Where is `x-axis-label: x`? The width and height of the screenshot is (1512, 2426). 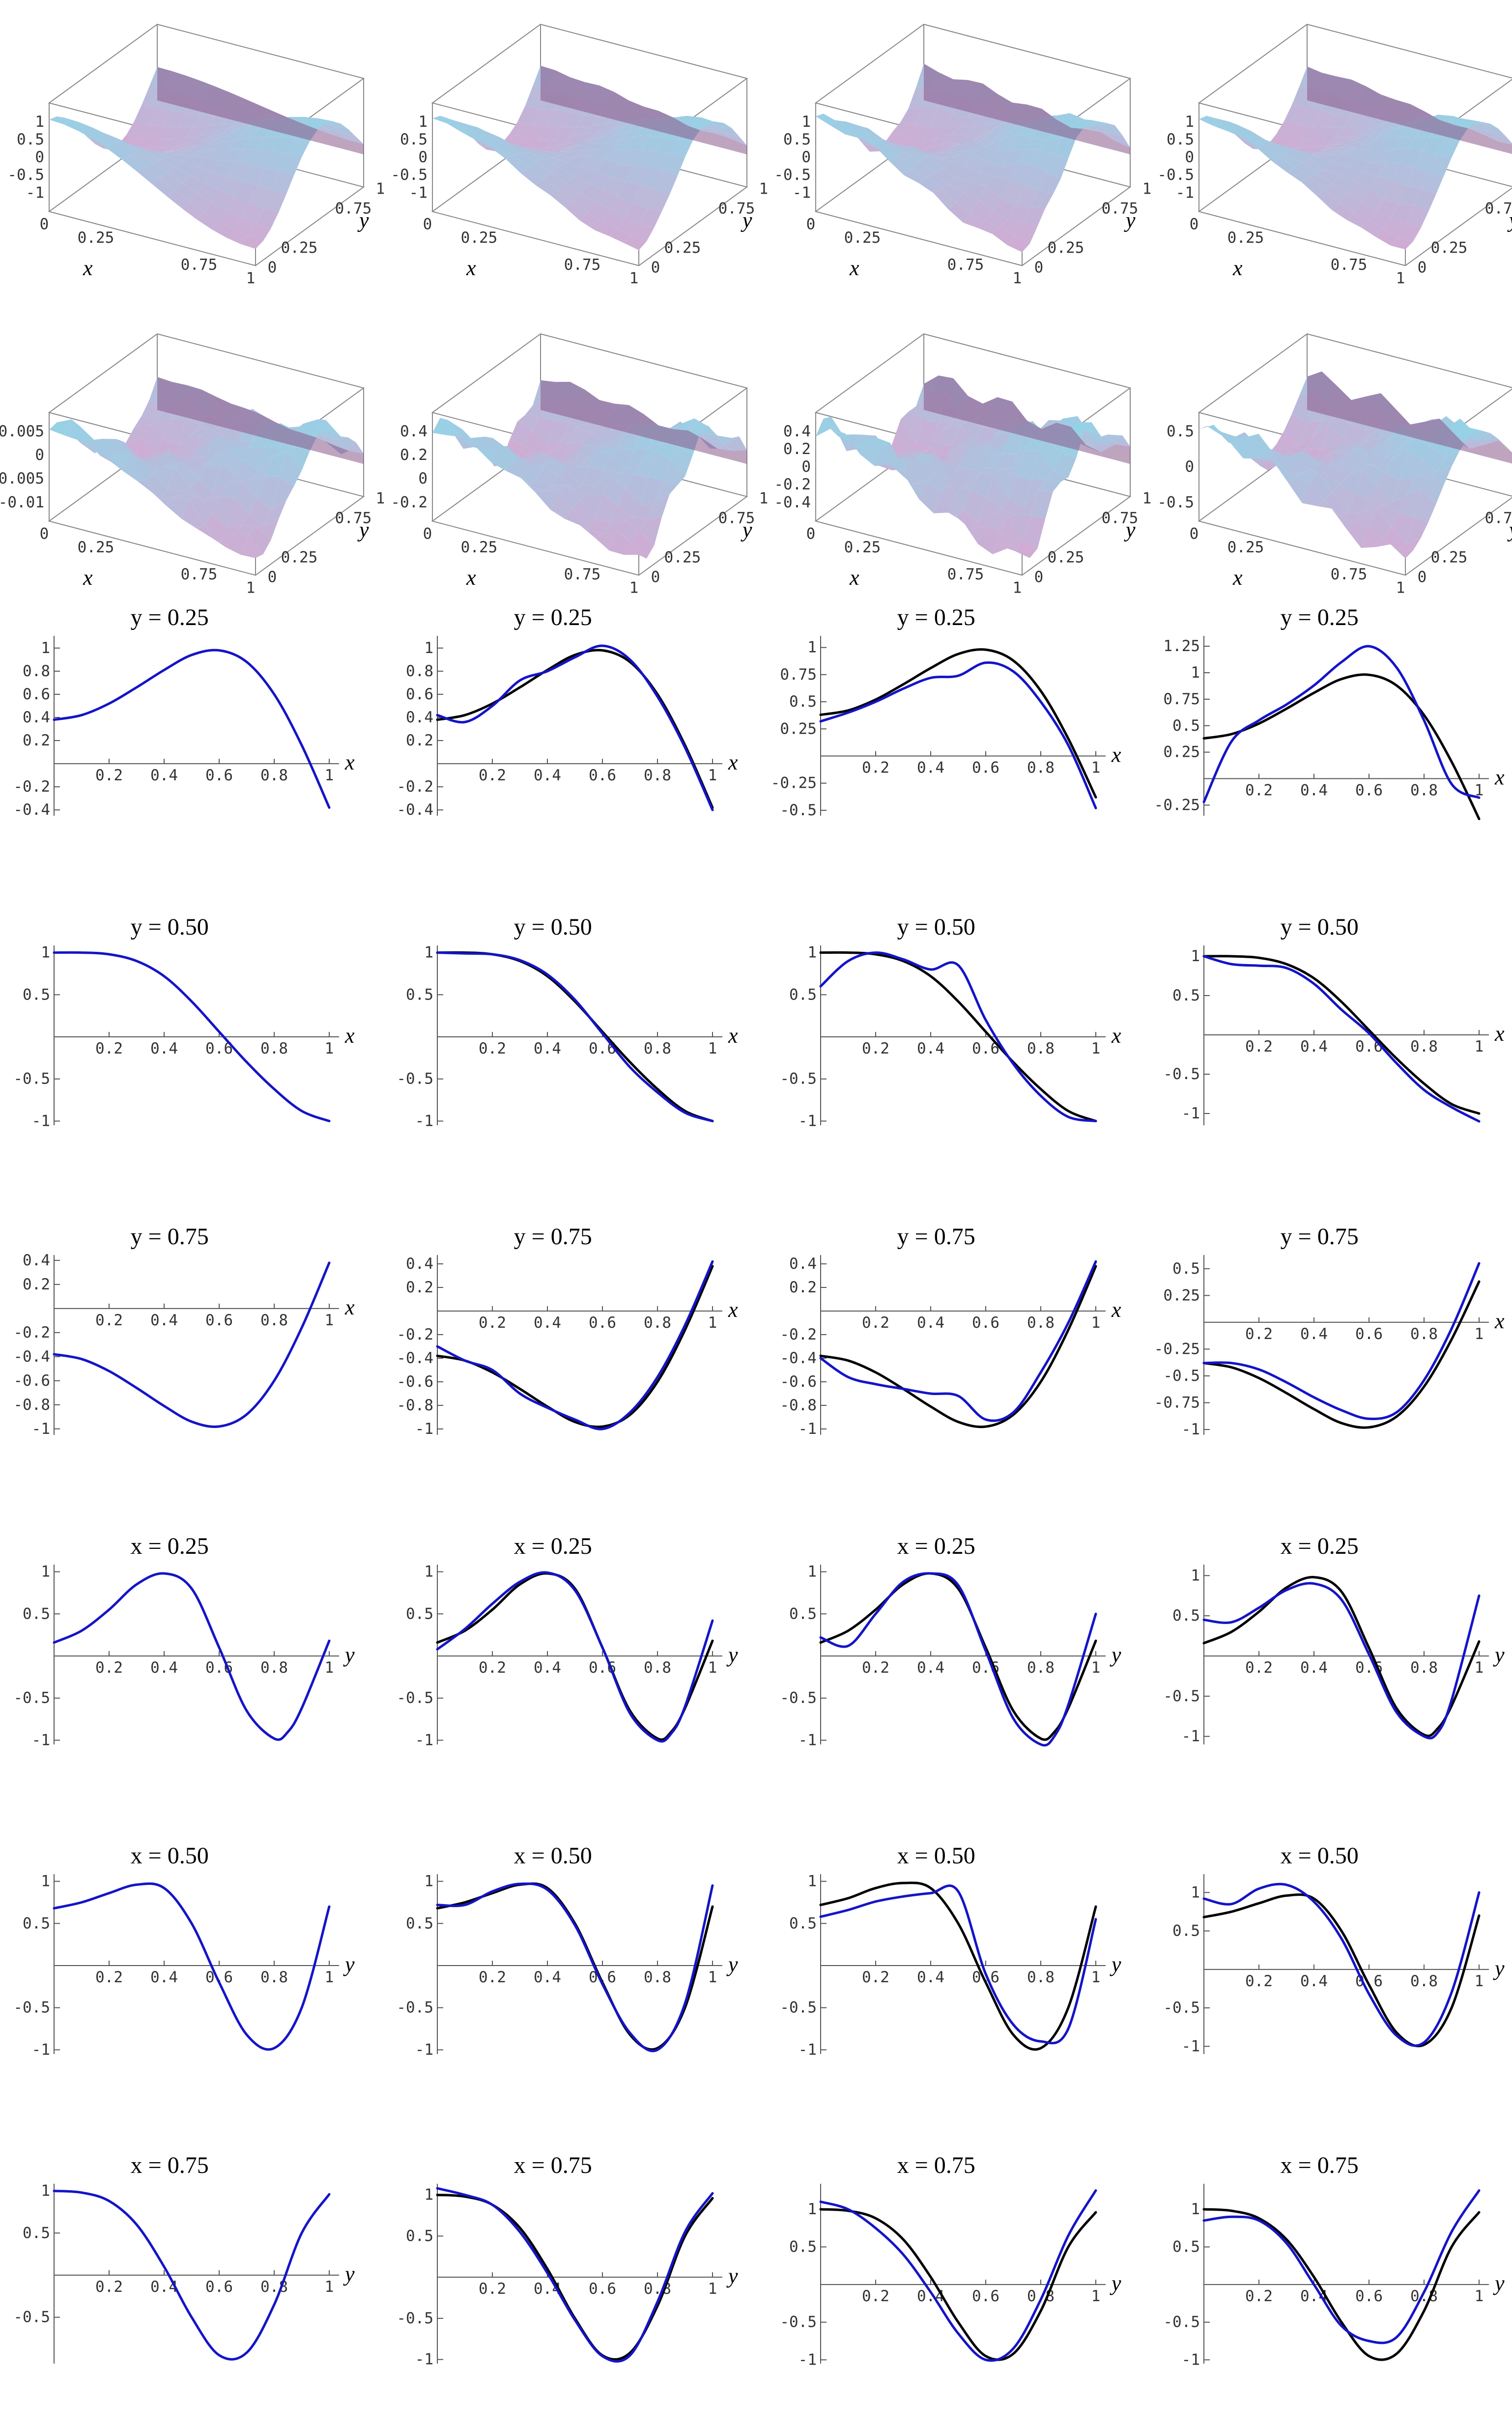
x-axis-label: x is located at coordinates (854, 578).